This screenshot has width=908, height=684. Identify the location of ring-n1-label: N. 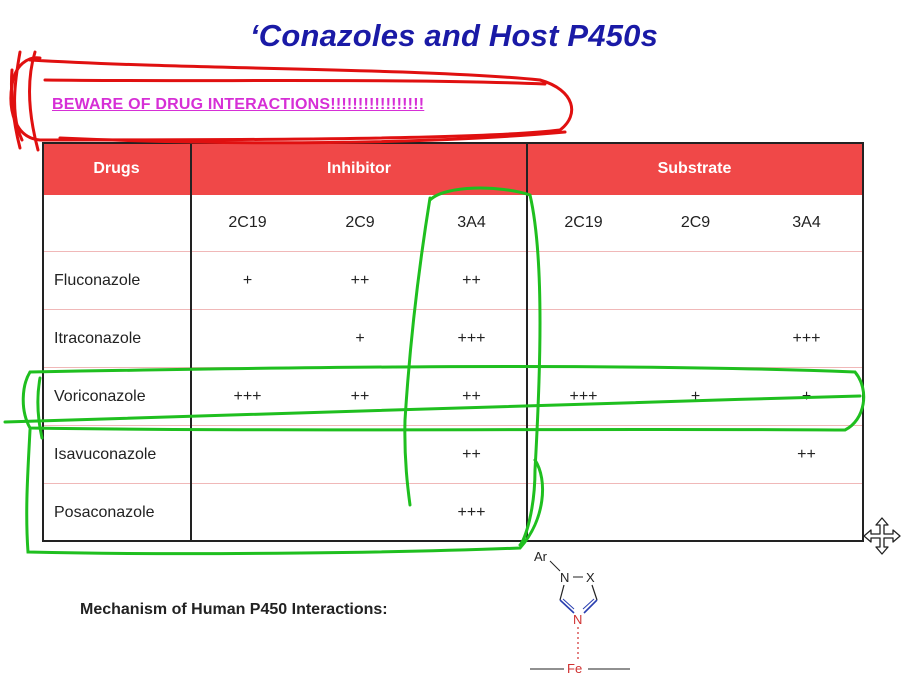
(564, 577).